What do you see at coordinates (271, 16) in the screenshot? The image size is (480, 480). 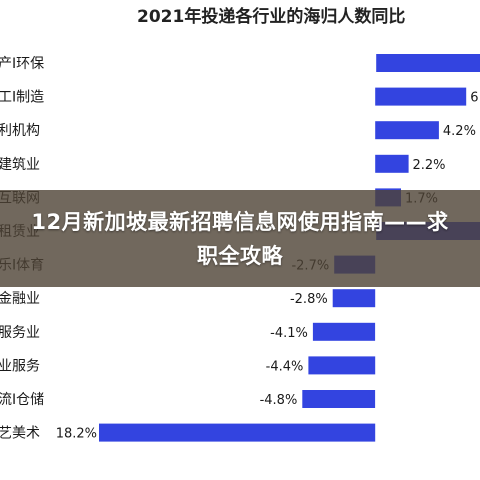 I see `chart-title: 2021年投递各行业的海归人数同比` at bounding box center [271, 16].